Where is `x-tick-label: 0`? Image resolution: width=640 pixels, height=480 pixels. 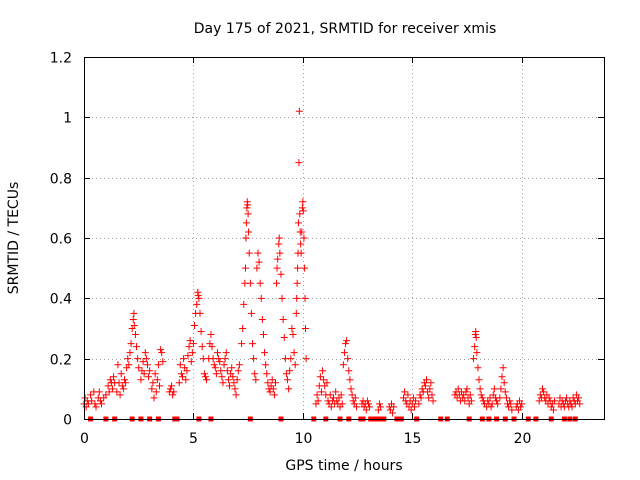 x-tick-label: 0 is located at coordinates (84, 439).